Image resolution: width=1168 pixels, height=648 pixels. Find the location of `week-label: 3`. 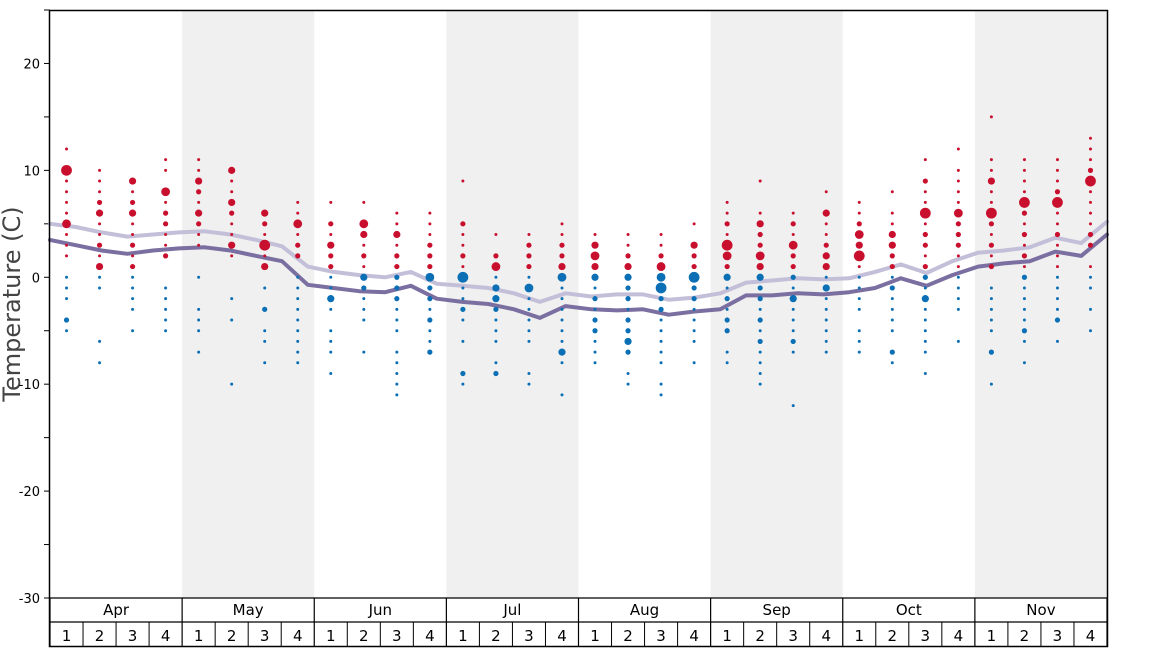

week-label: 3 is located at coordinates (529, 636).